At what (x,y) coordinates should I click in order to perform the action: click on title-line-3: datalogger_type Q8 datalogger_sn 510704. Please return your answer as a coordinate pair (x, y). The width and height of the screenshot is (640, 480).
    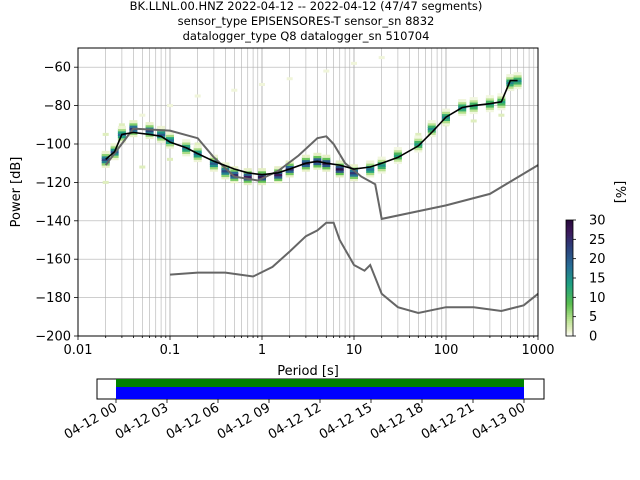
    Looking at the image, I should click on (306, 36).